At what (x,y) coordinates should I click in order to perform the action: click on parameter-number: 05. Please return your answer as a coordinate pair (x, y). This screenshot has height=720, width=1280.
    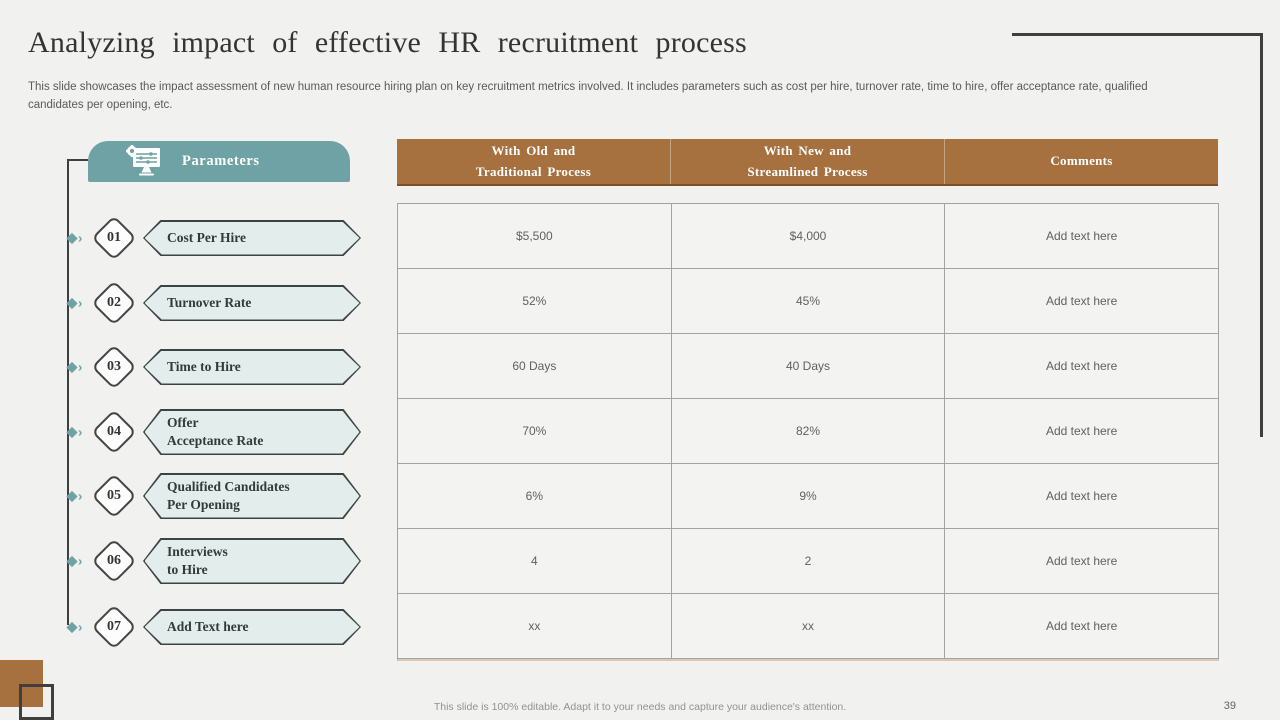
    Looking at the image, I should click on (114, 495).